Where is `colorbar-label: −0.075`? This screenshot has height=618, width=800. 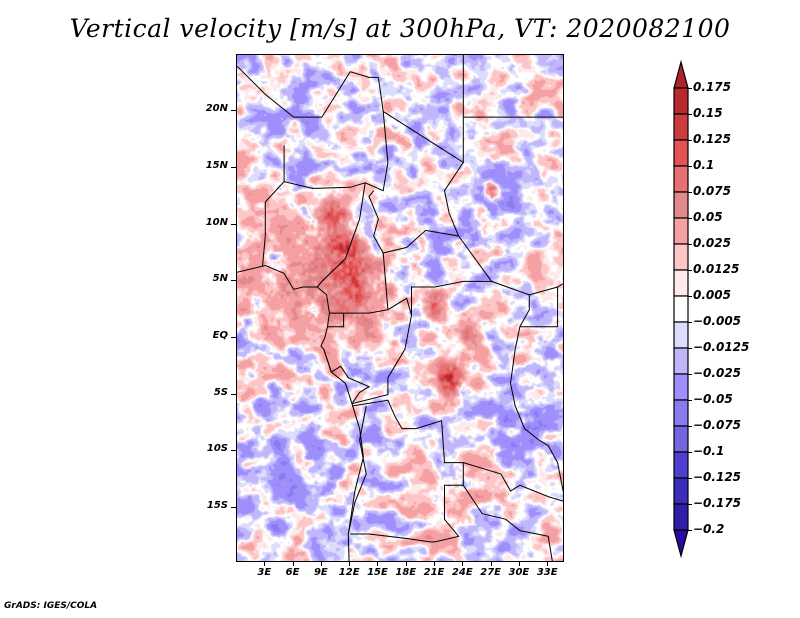
colorbar-label: −0.075 is located at coordinates (717, 425).